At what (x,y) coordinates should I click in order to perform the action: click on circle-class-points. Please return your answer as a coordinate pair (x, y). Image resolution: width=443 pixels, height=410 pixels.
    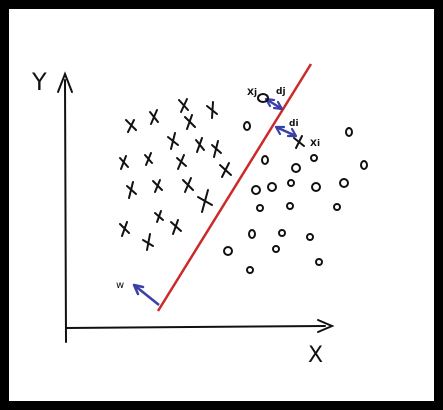
    Looking at the image, I should click on (295, 183).